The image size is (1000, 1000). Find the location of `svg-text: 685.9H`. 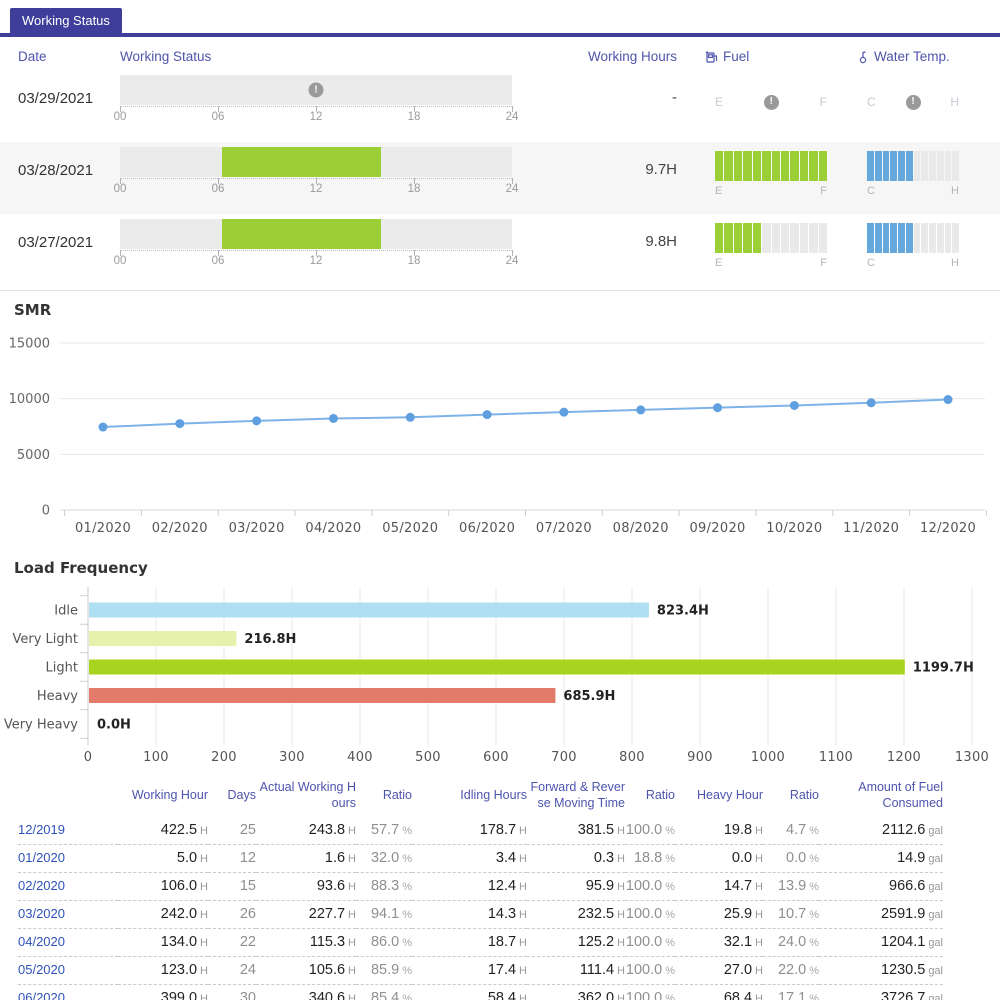

svg-text: 685.9H is located at coordinates (589, 696).